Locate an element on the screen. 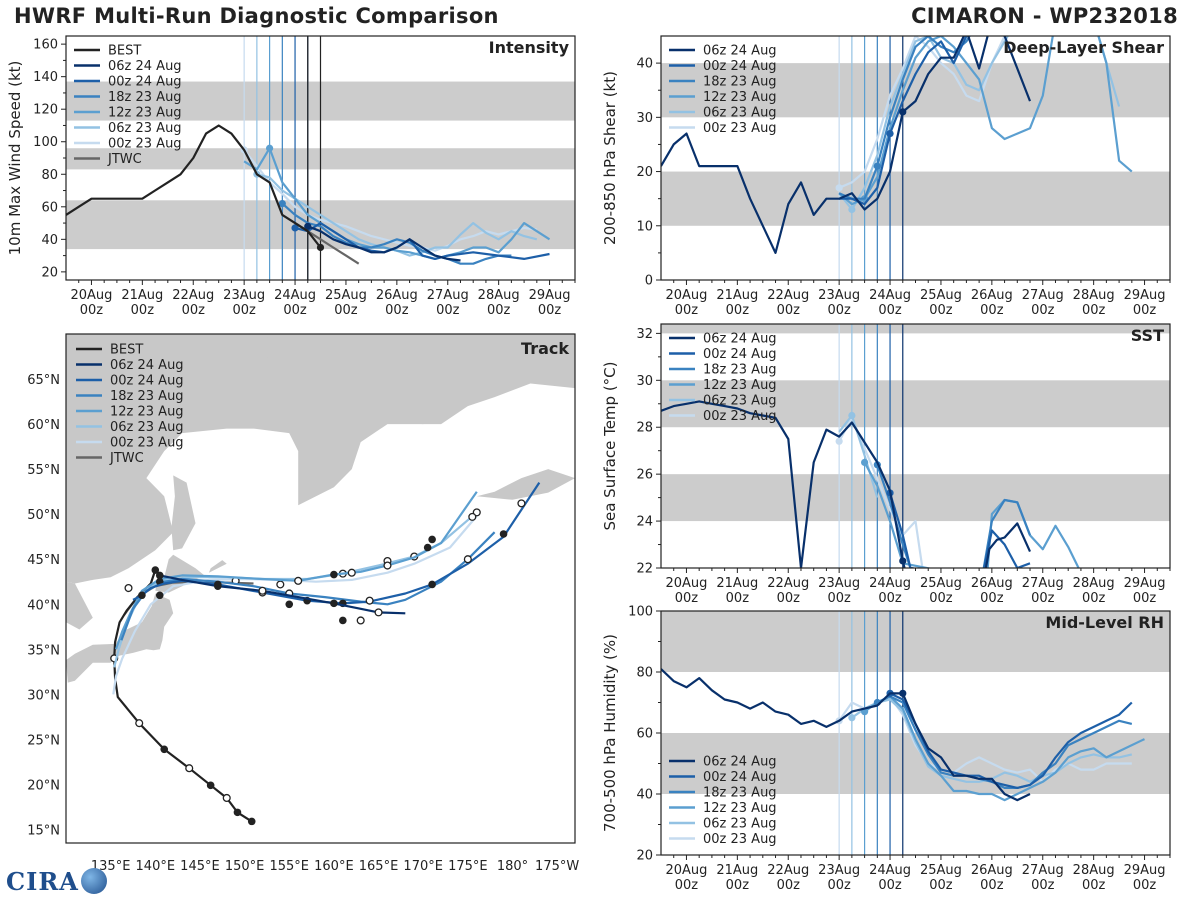 The image size is (1200, 900). point-06z-23-aug is located at coordinates (852, 209).